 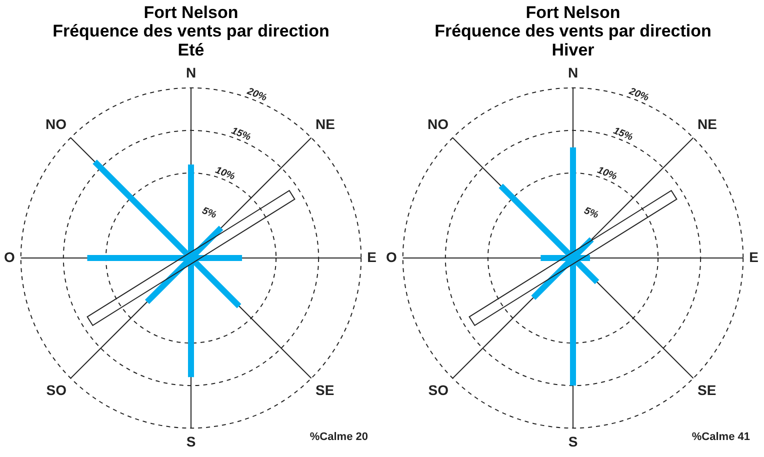 I want to click on text: %Calme 41, so click(x=721, y=437).